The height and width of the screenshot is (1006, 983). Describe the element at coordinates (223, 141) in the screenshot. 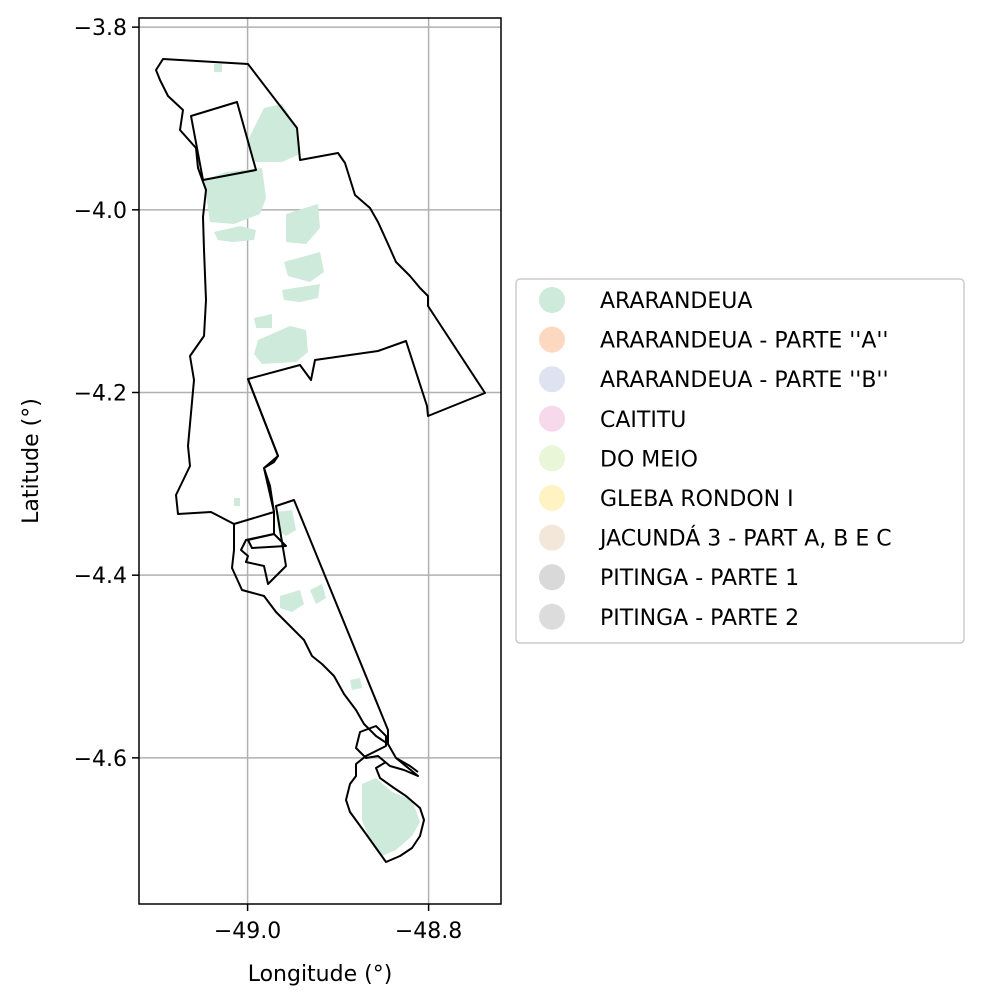

I see `boundary-inner-rectangle` at that location.